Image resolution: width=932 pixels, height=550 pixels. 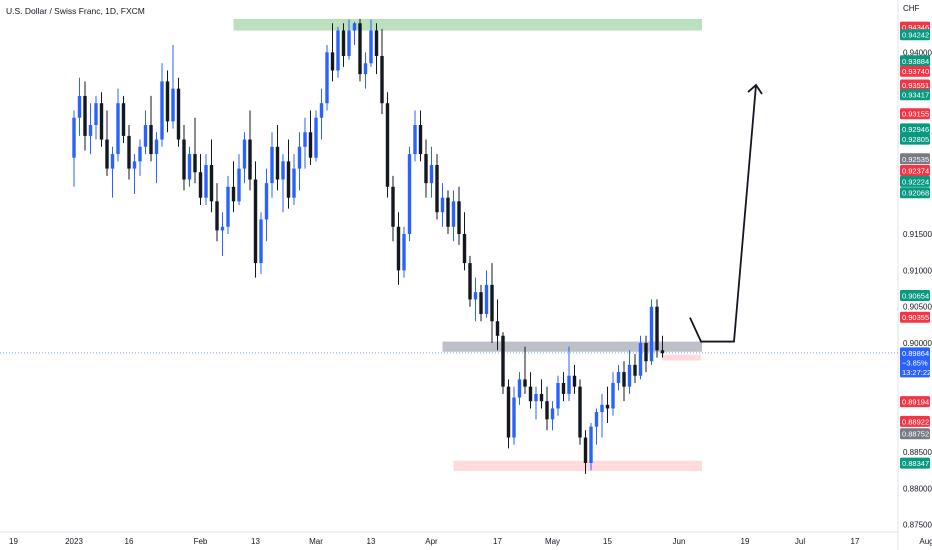 I want to click on projection-path, so click(x=723, y=213).